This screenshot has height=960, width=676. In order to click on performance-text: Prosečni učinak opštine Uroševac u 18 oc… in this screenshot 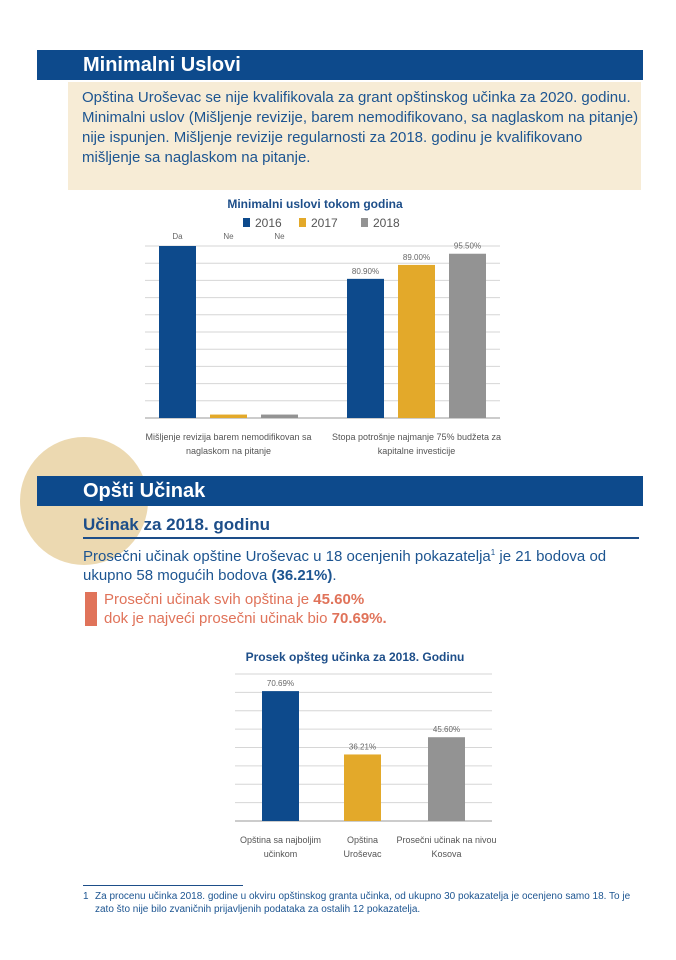, I will do `click(363, 564)`.